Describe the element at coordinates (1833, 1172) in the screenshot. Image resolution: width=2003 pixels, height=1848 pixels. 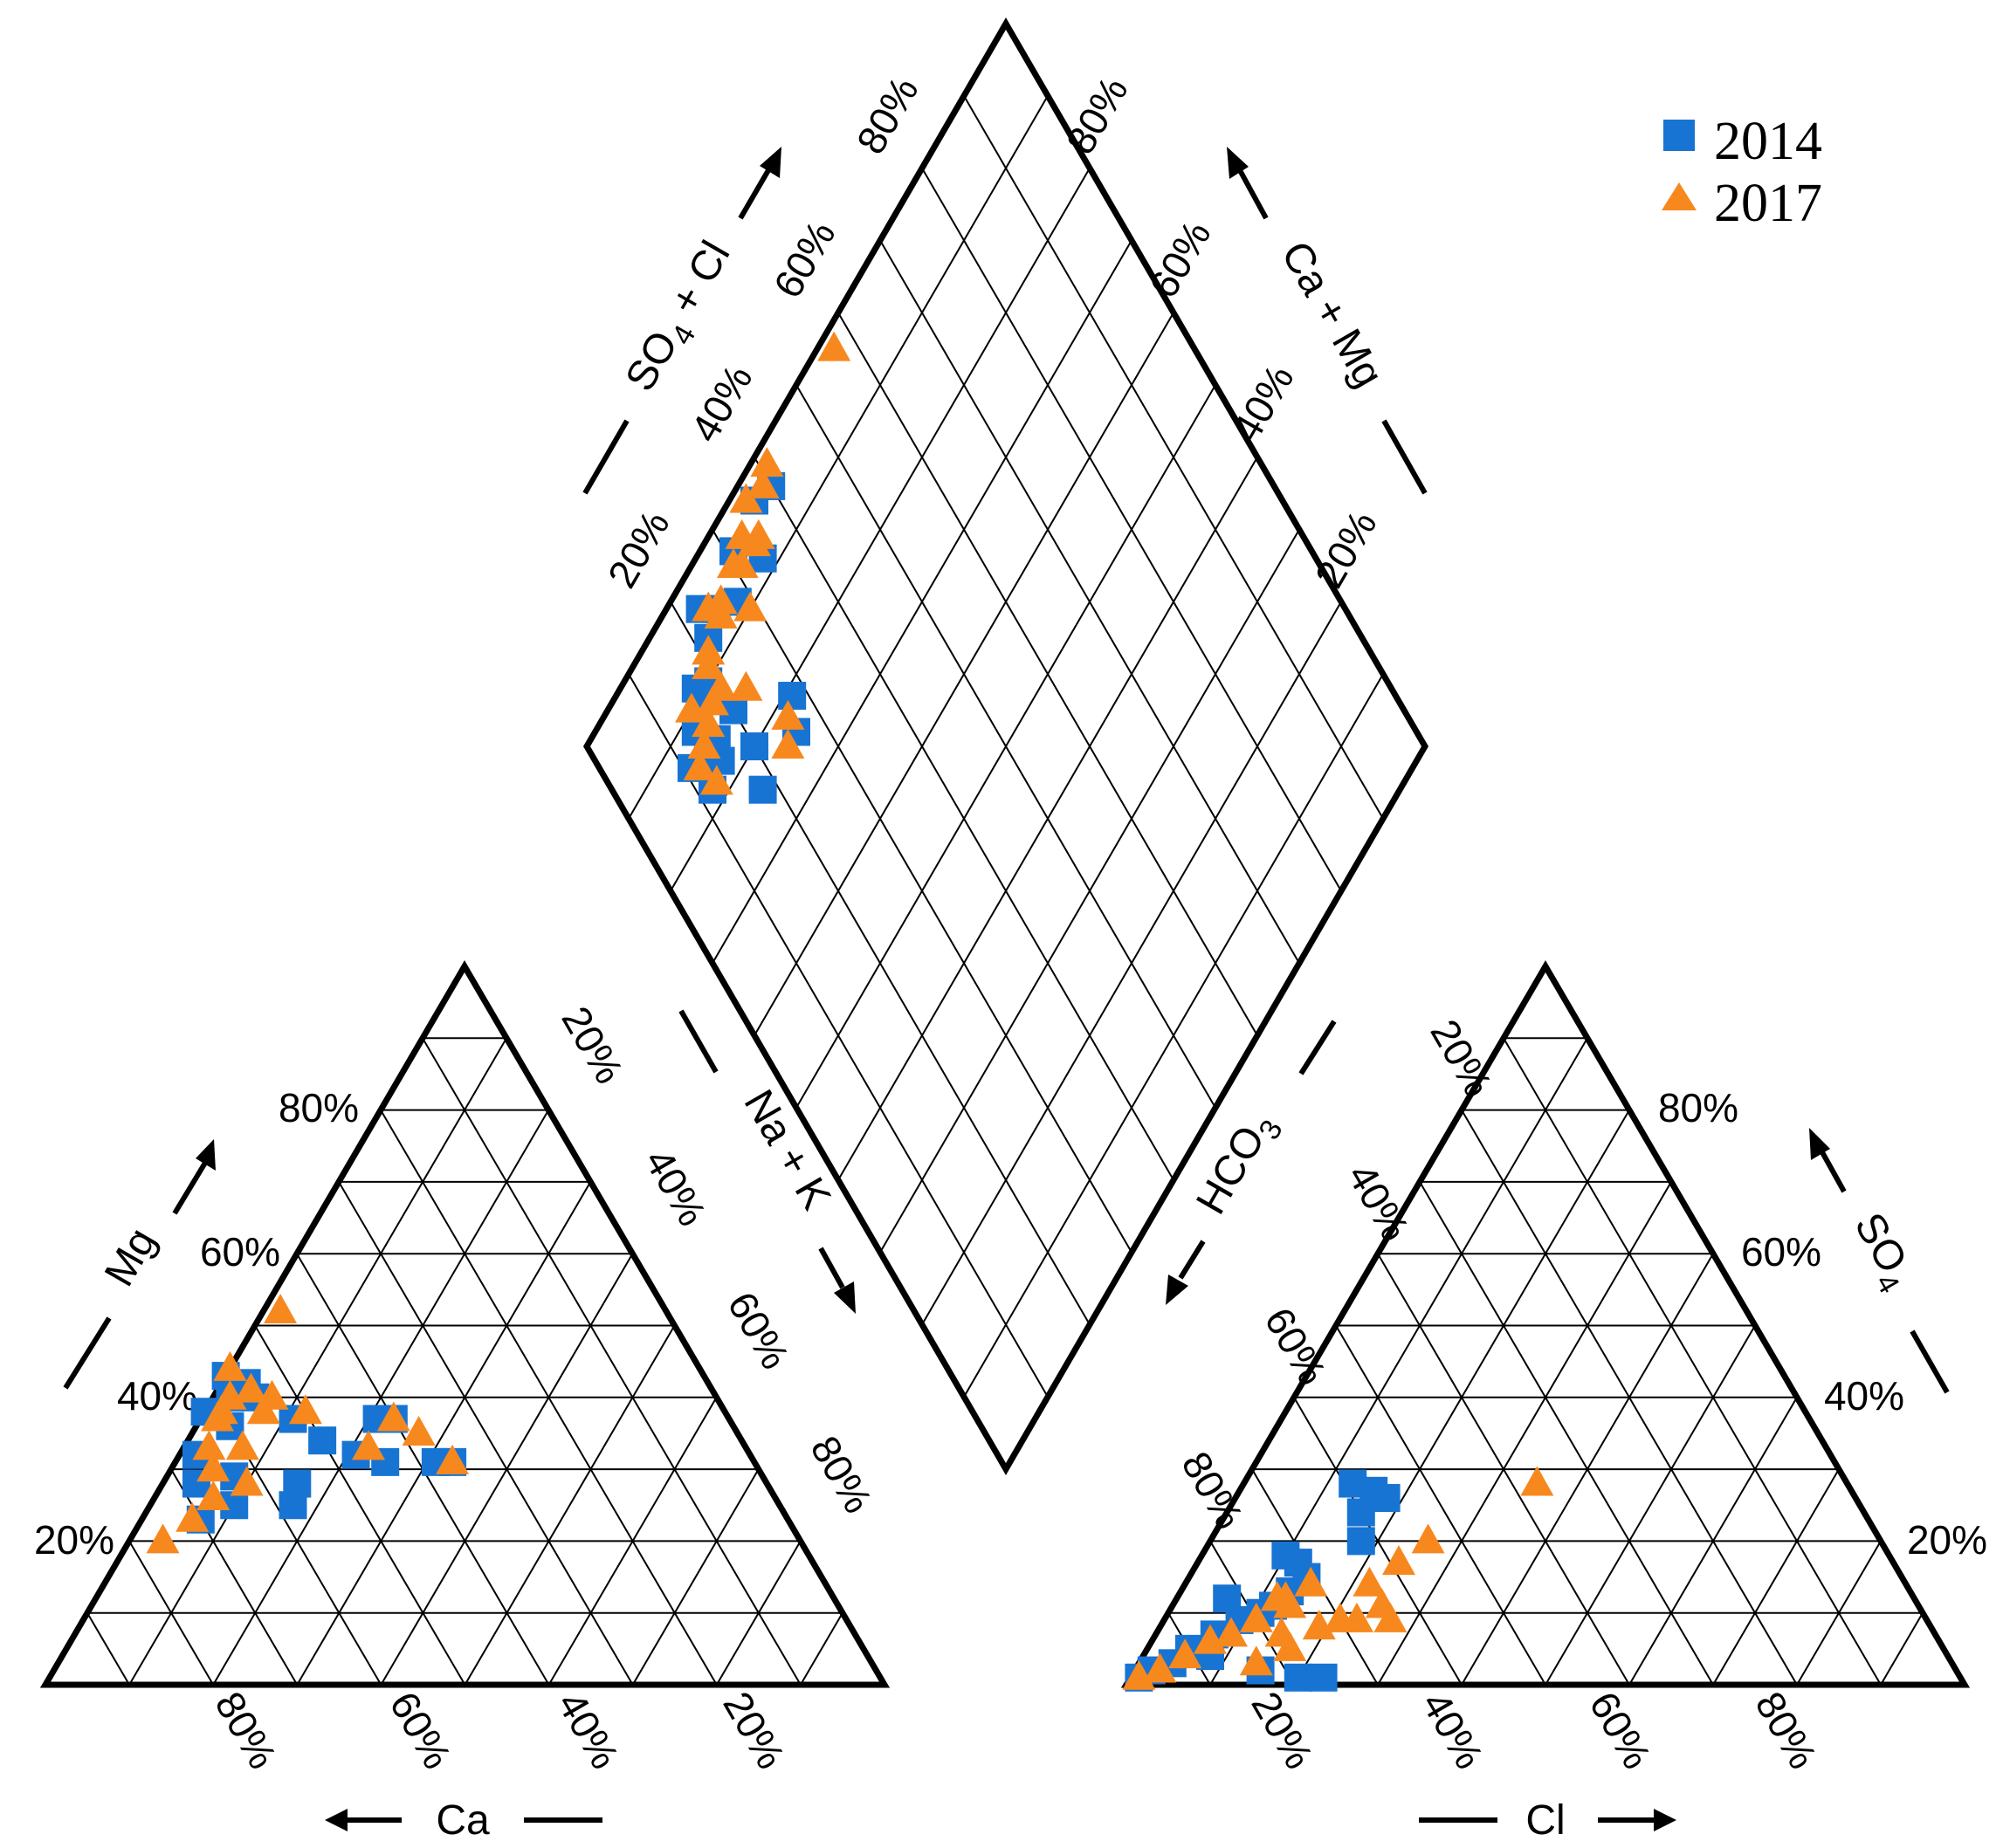
I see `so4-arrow-line` at that location.